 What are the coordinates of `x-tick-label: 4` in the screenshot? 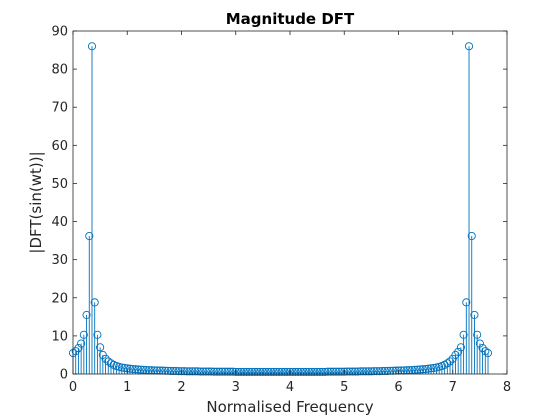 It's located at (290, 387).